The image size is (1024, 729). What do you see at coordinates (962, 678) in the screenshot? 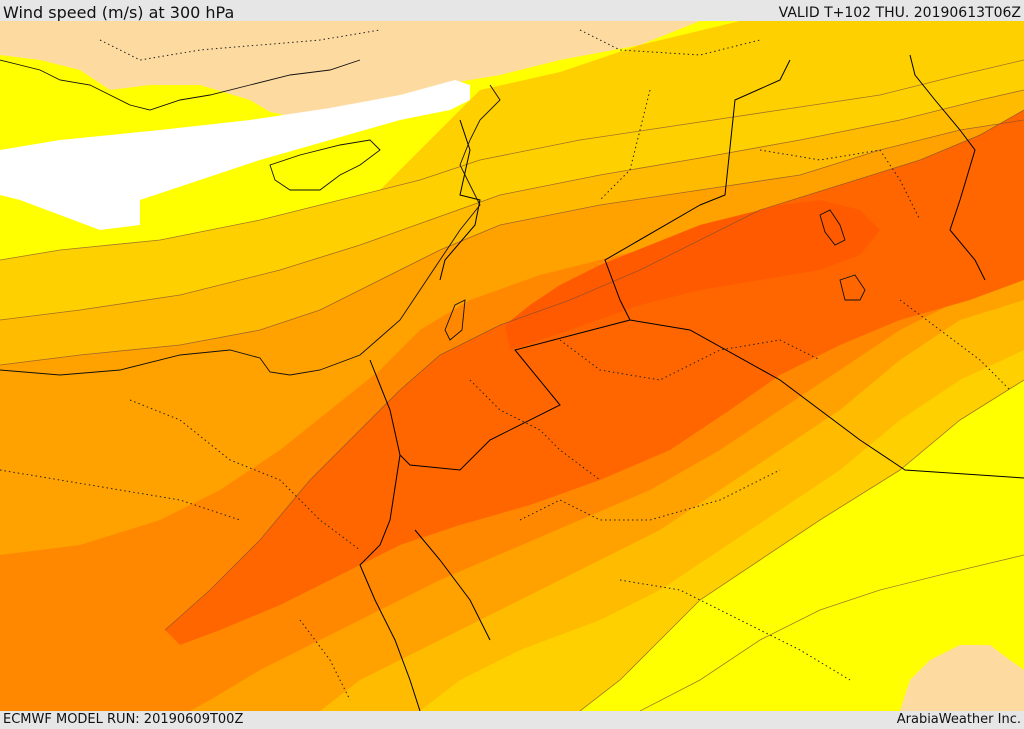
I see `land-southeast` at bounding box center [962, 678].